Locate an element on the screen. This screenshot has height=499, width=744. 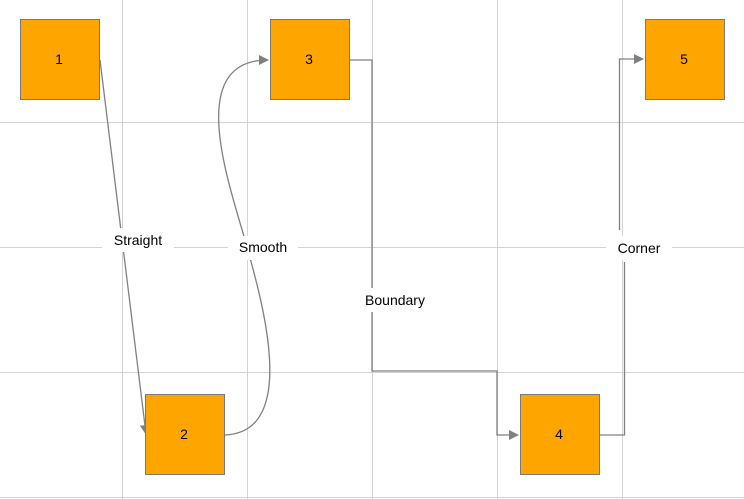
edge-label-straight: Straight is located at coordinates (138, 240).